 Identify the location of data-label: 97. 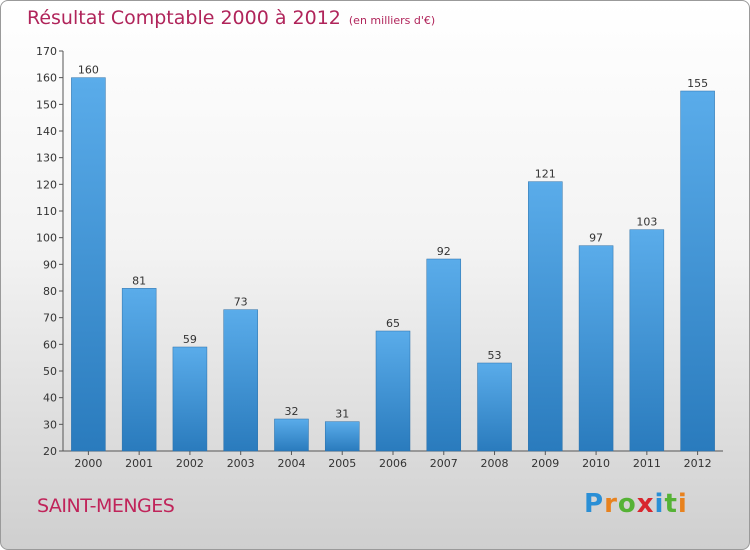
(596, 238).